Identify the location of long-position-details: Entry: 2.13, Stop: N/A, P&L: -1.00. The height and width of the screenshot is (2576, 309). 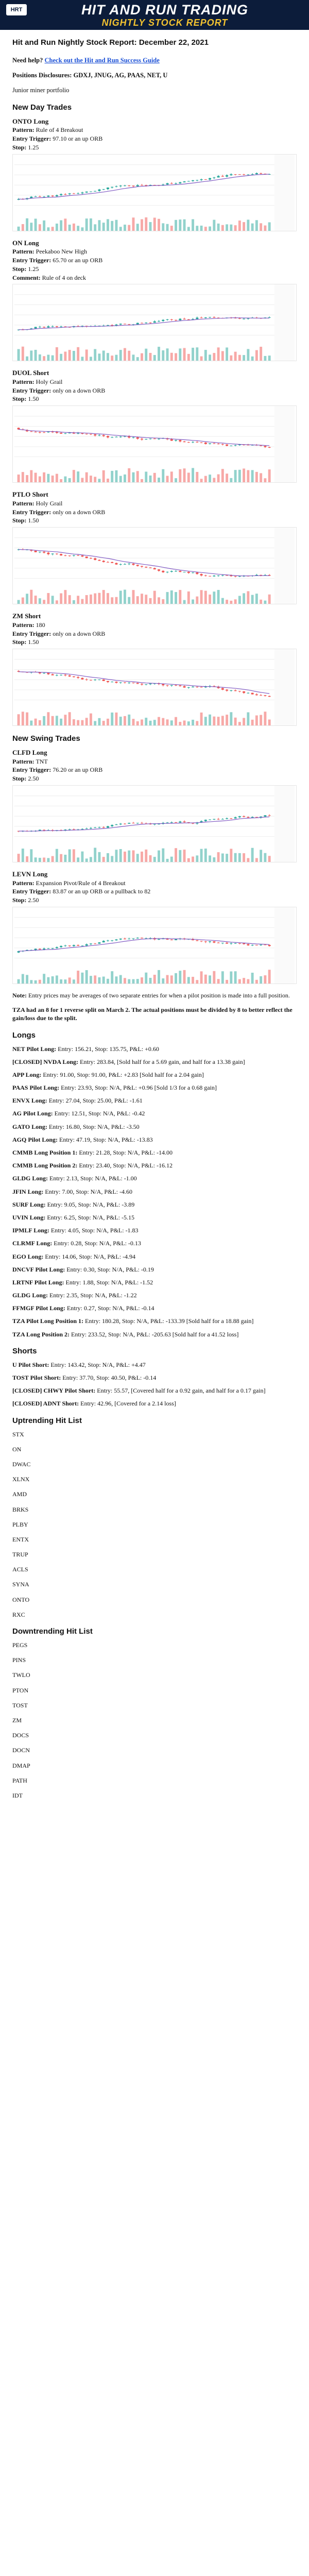
(92, 1178).